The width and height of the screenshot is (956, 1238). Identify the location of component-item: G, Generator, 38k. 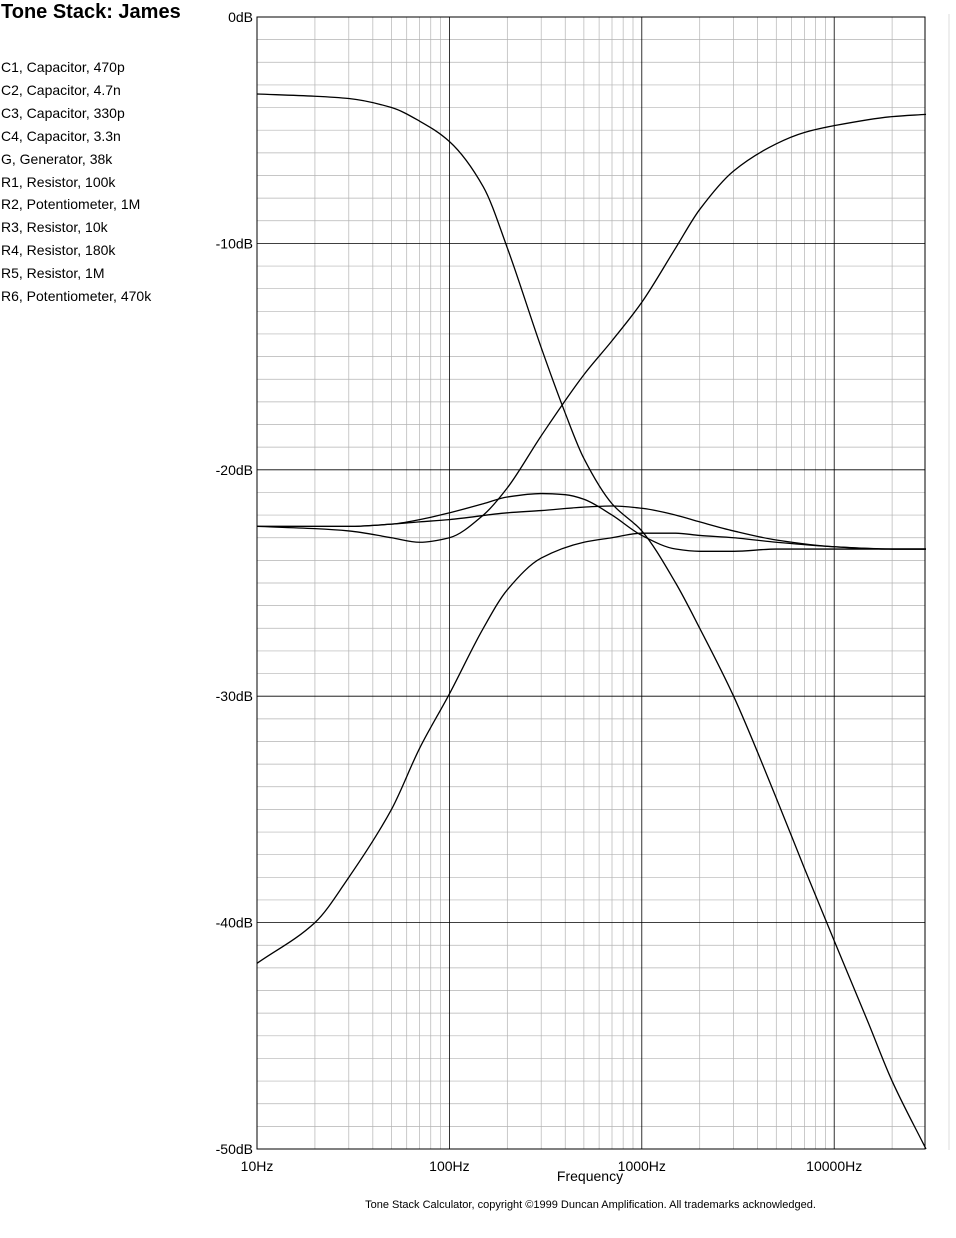
(57, 158).